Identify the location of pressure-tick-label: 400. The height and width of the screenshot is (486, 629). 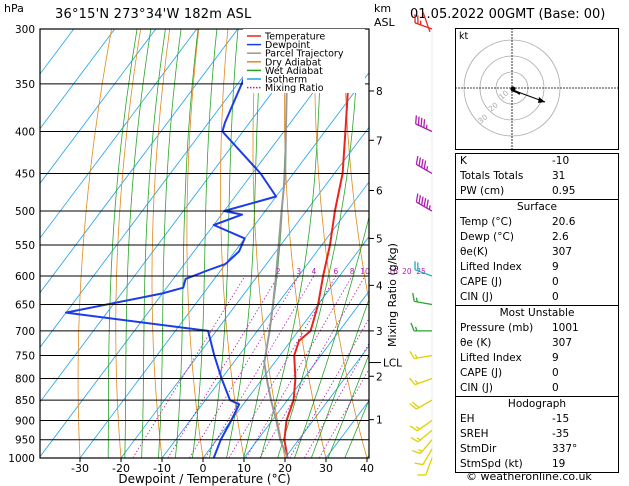
(25, 133).